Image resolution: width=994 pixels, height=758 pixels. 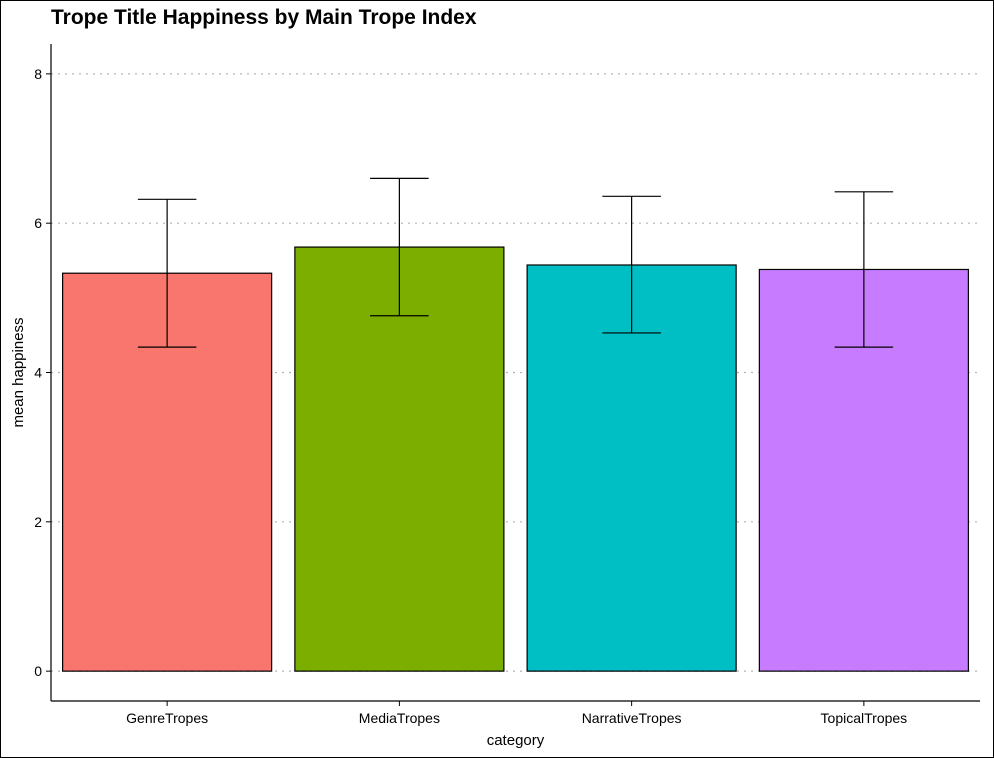 What do you see at coordinates (38, 74) in the screenshot?
I see `y-tick-label: 8` at bounding box center [38, 74].